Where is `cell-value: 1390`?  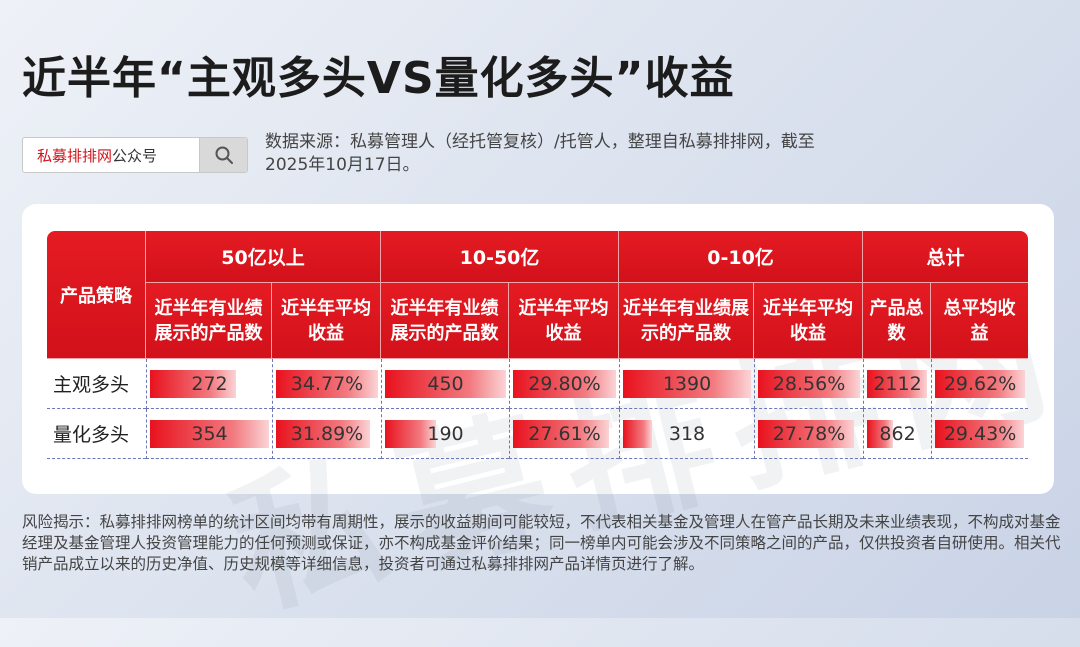
cell-value: 1390 is located at coordinates (687, 383).